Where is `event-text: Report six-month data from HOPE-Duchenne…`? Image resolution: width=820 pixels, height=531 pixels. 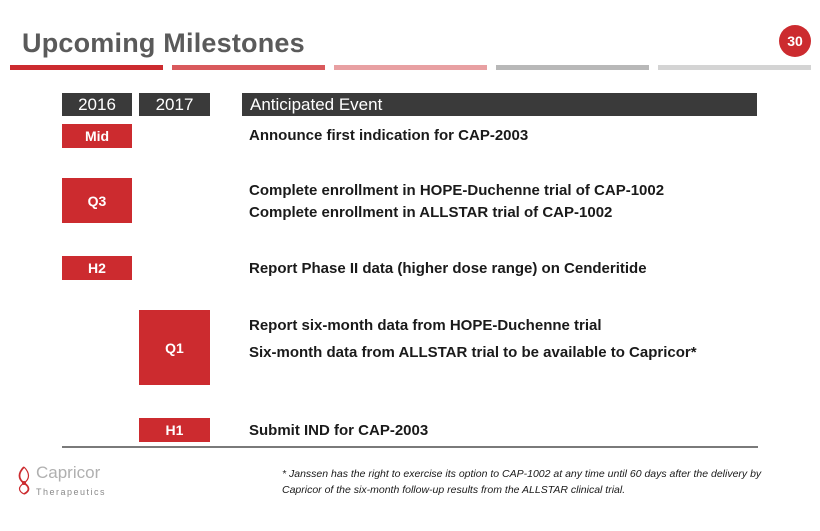
event-text: Report six-month data from HOPE-Duchenne… is located at coordinates (425, 325).